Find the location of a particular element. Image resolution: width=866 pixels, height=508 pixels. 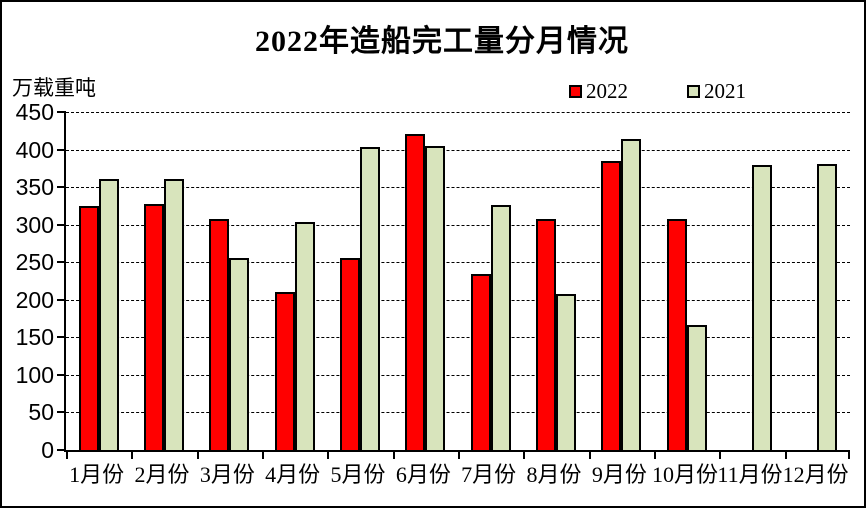

y-axis-tick-label-100: 100 is located at coordinates (34, 374).